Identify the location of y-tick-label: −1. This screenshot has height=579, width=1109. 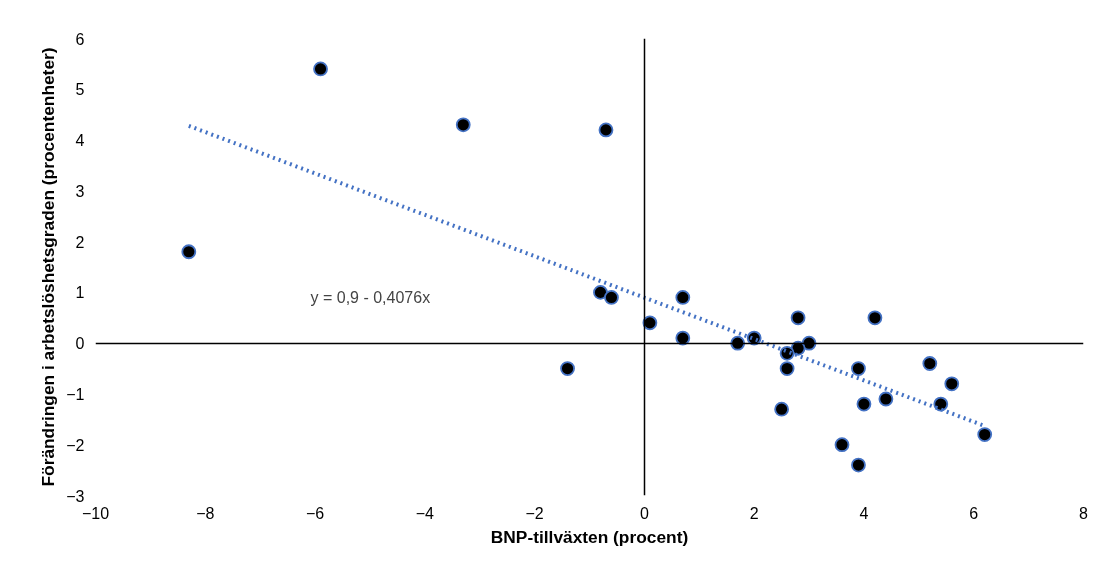
(75, 394).